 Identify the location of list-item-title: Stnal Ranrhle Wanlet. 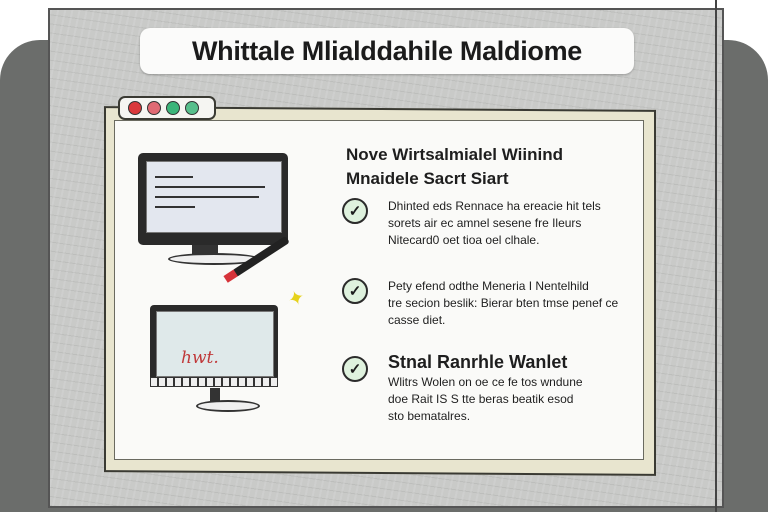
(478, 362).